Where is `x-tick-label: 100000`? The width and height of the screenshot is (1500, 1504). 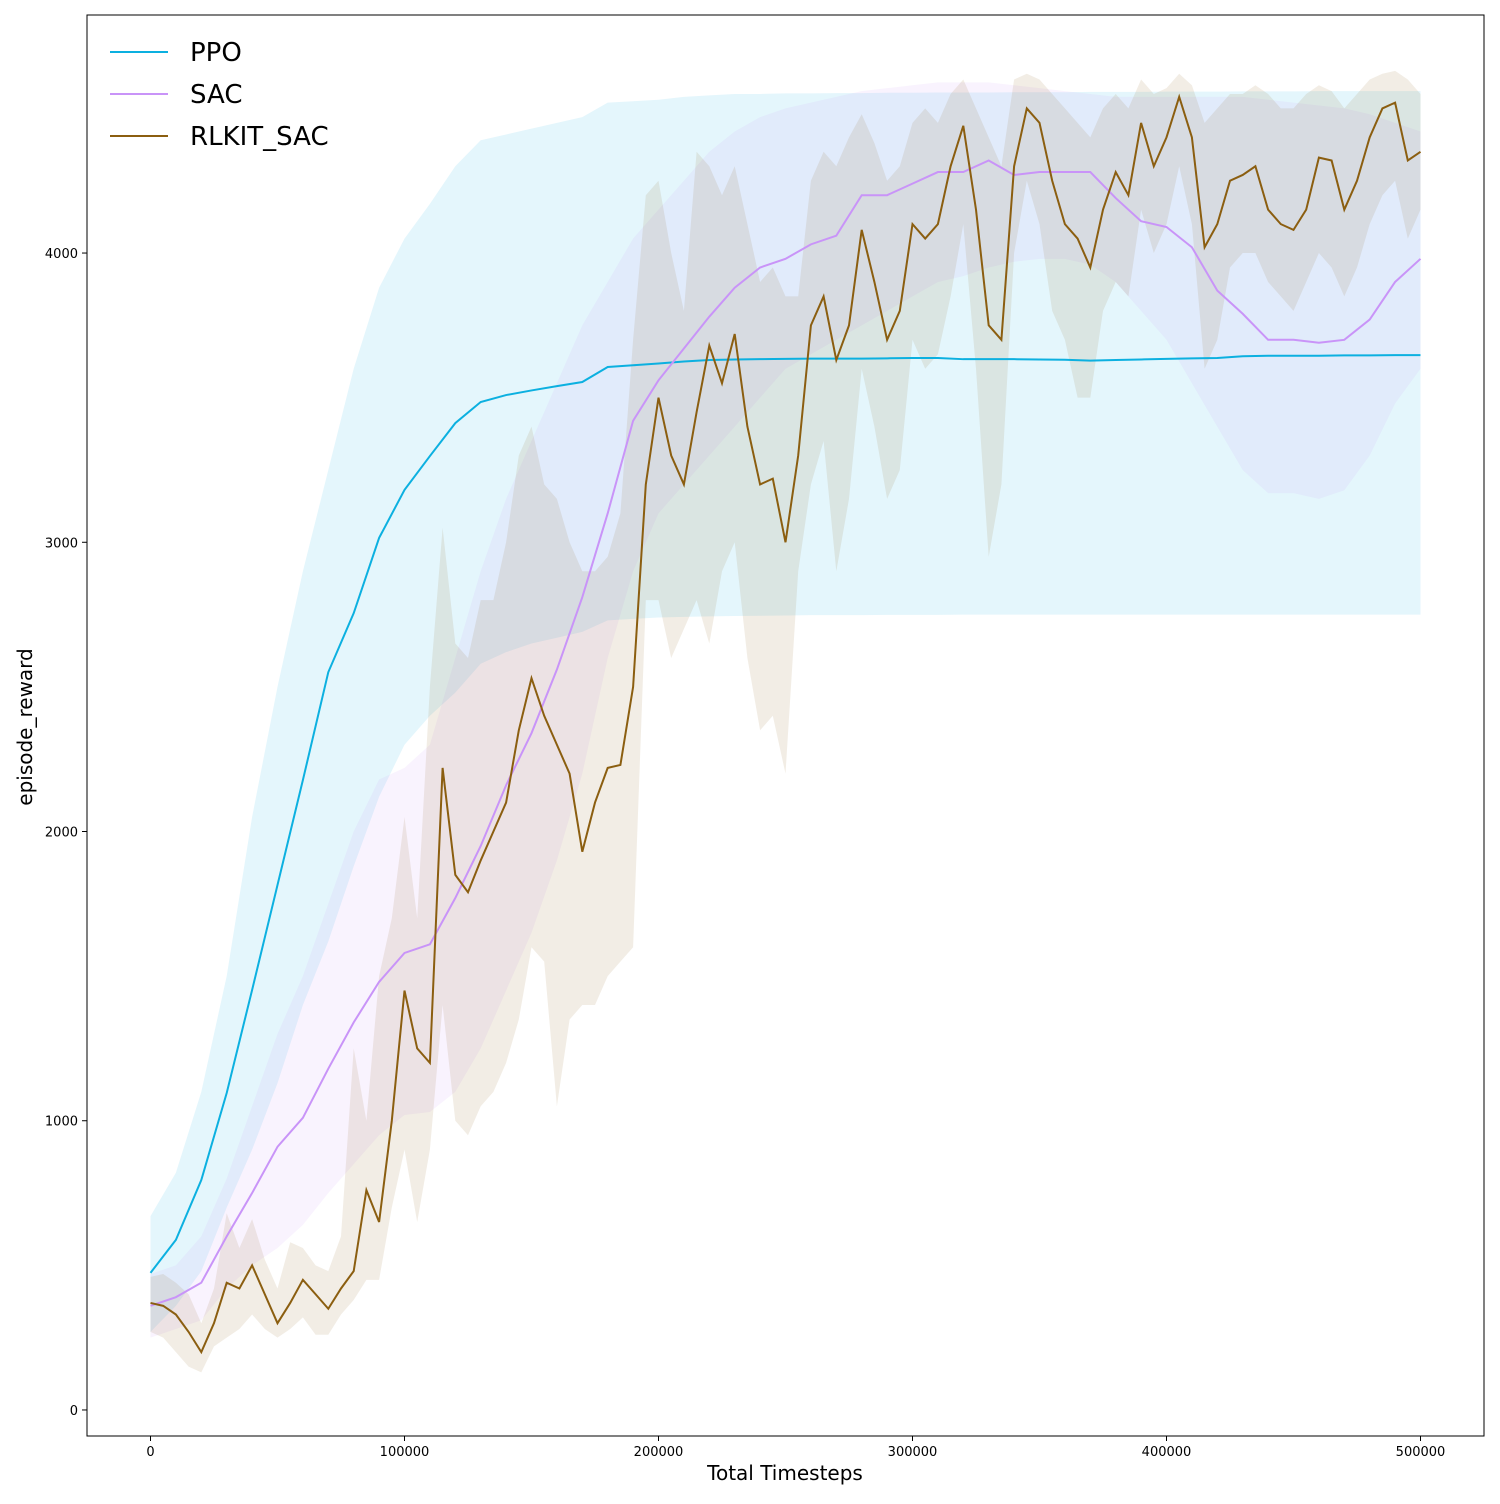
x-tick-label: 100000 is located at coordinates (405, 1452).